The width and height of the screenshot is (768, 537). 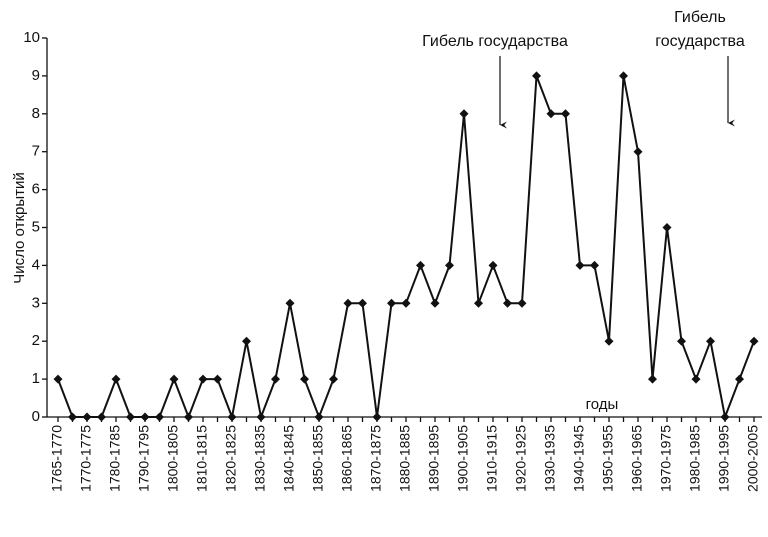 What do you see at coordinates (173, 458) in the screenshot?
I see `x-tick-label: 1800-1805` at bounding box center [173, 458].